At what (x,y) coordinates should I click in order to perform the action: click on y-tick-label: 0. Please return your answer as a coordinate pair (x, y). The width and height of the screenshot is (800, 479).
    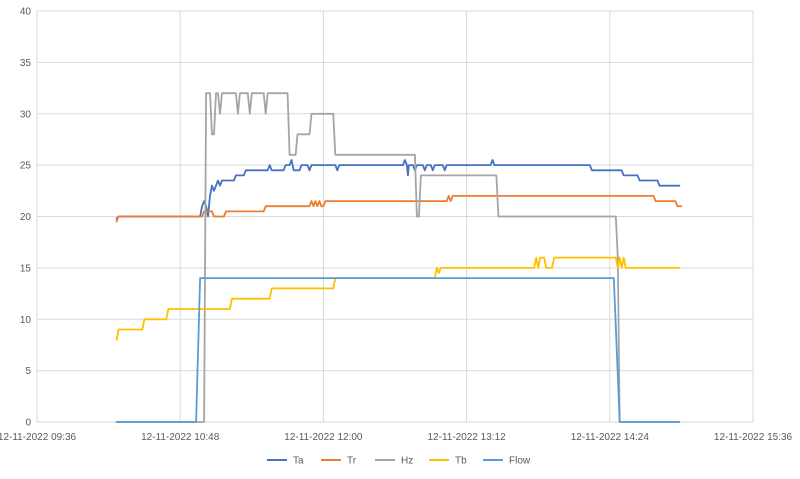
    Looking at the image, I should click on (28, 423).